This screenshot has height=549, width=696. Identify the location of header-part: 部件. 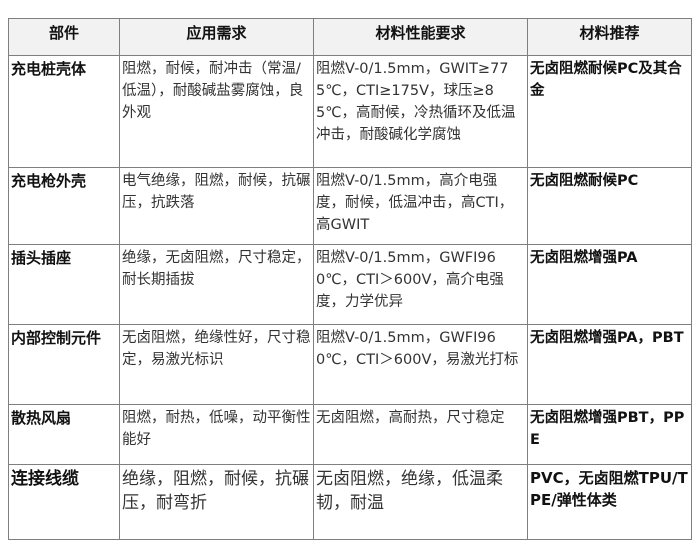
(64, 37).